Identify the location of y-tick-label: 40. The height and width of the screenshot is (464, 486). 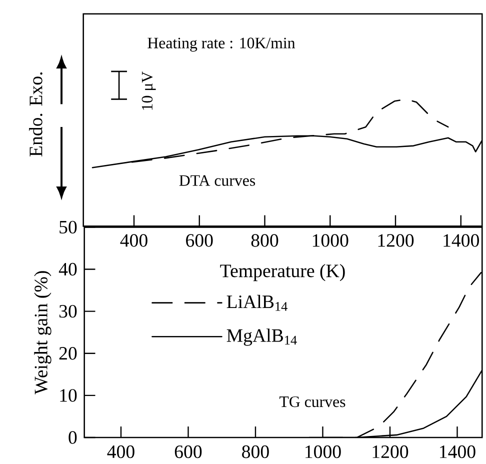
(67, 269).